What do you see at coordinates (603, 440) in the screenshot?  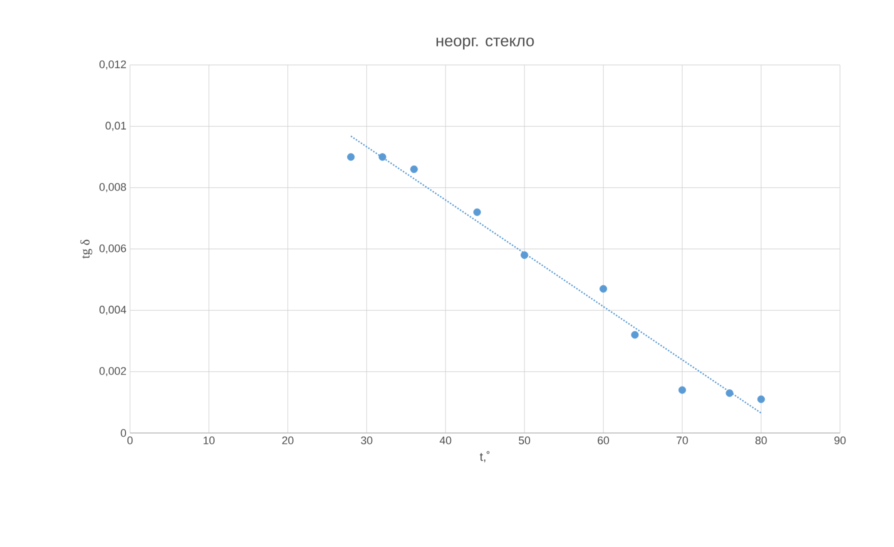 I see `x-tick-label: 60` at bounding box center [603, 440].